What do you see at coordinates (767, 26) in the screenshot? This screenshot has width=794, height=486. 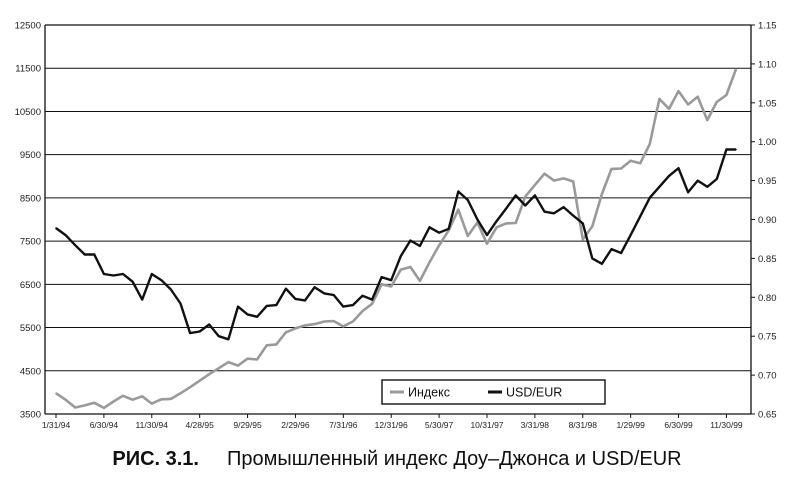 I see `right-tick-label: 1.15` at bounding box center [767, 26].